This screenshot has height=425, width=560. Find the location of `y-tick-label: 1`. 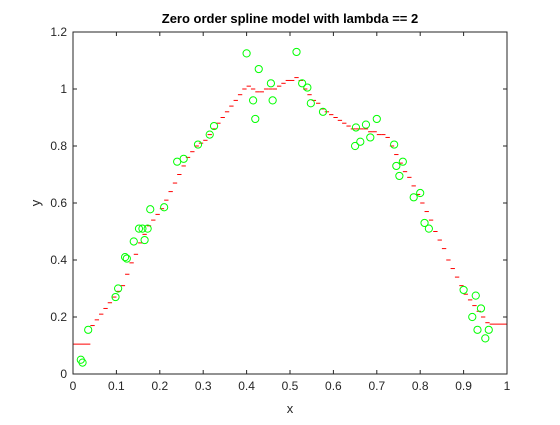

y-tick-label: 1 is located at coordinates (63, 89).